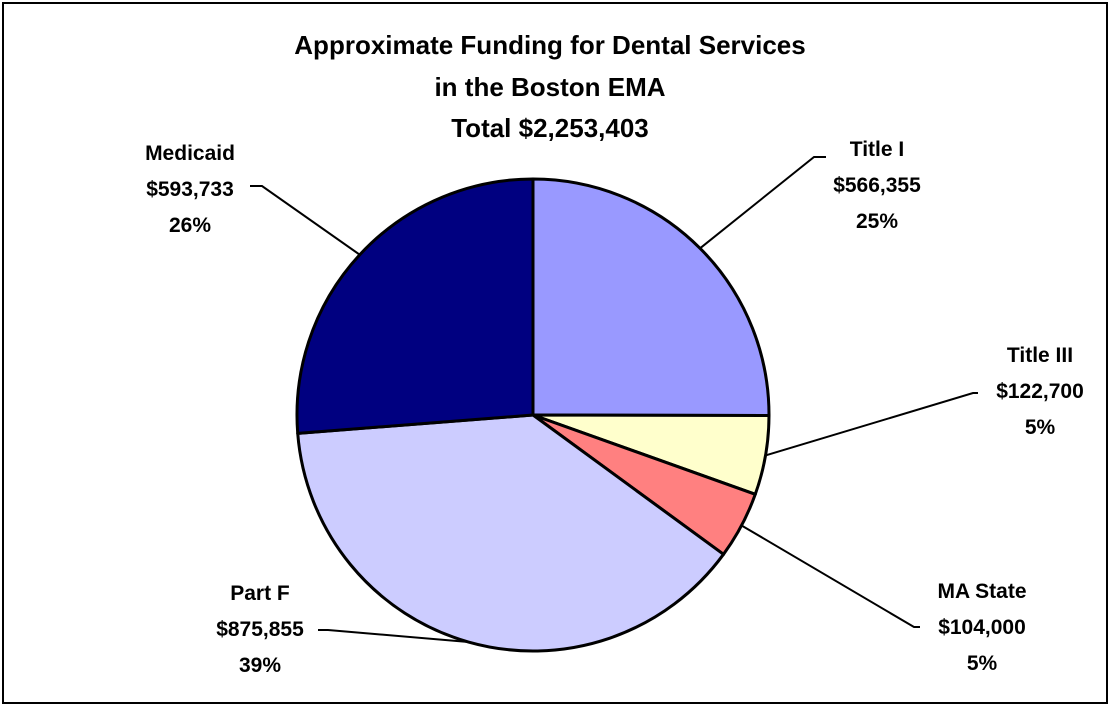 The image size is (1112, 708). What do you see at coordinates (190, 225) in the screenshot?
I see `slice-label-medicaid-percent: 26%` at bounding box center [190, 225].